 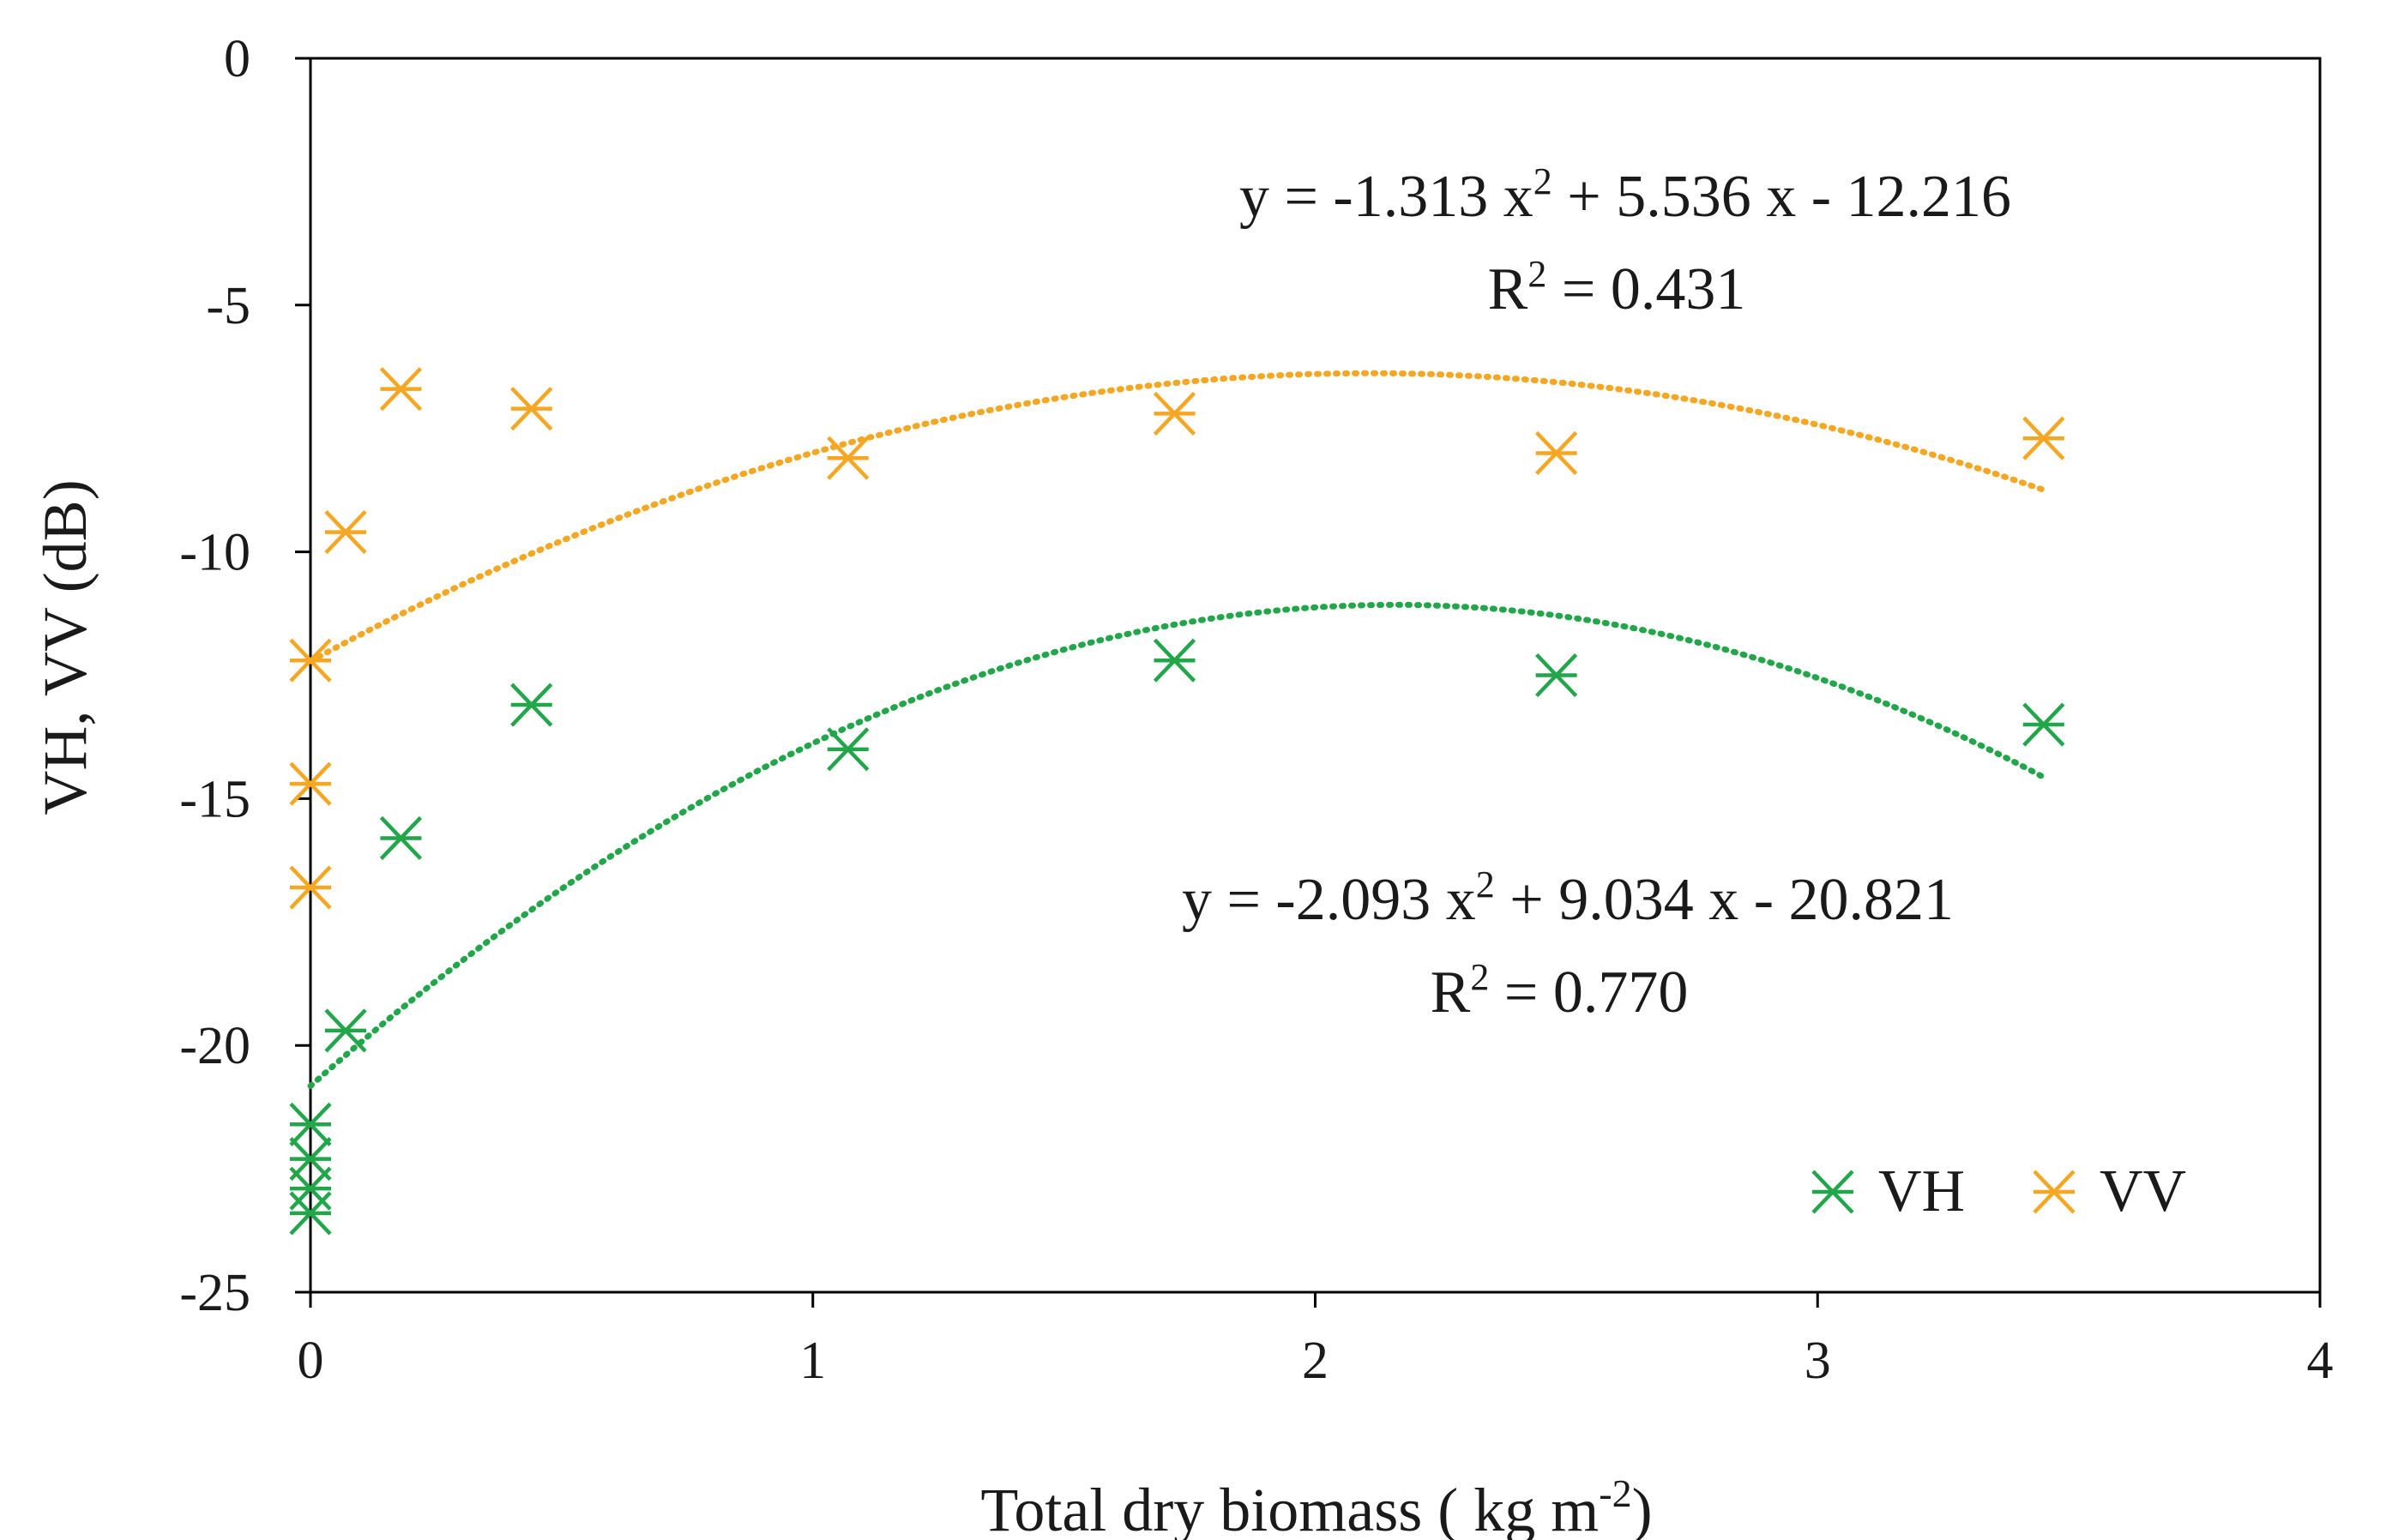 What do you see at coordinates (1999, 1191) in the screenshot?
I see `legend: VH VV` at bounding box center [1999, 1191].